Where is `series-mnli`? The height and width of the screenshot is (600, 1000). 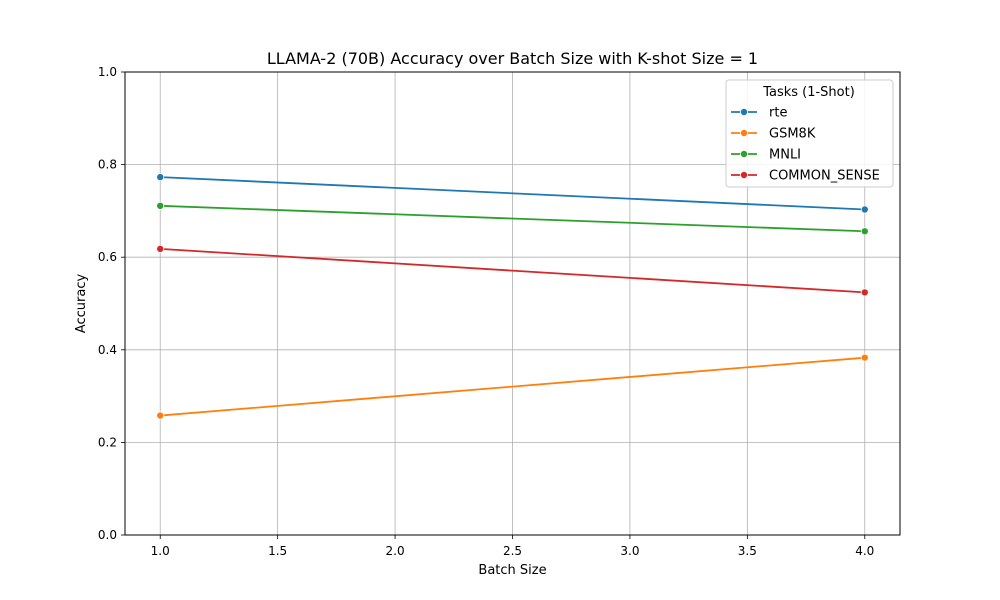
series-mnli is located at coordinates (512, 218).